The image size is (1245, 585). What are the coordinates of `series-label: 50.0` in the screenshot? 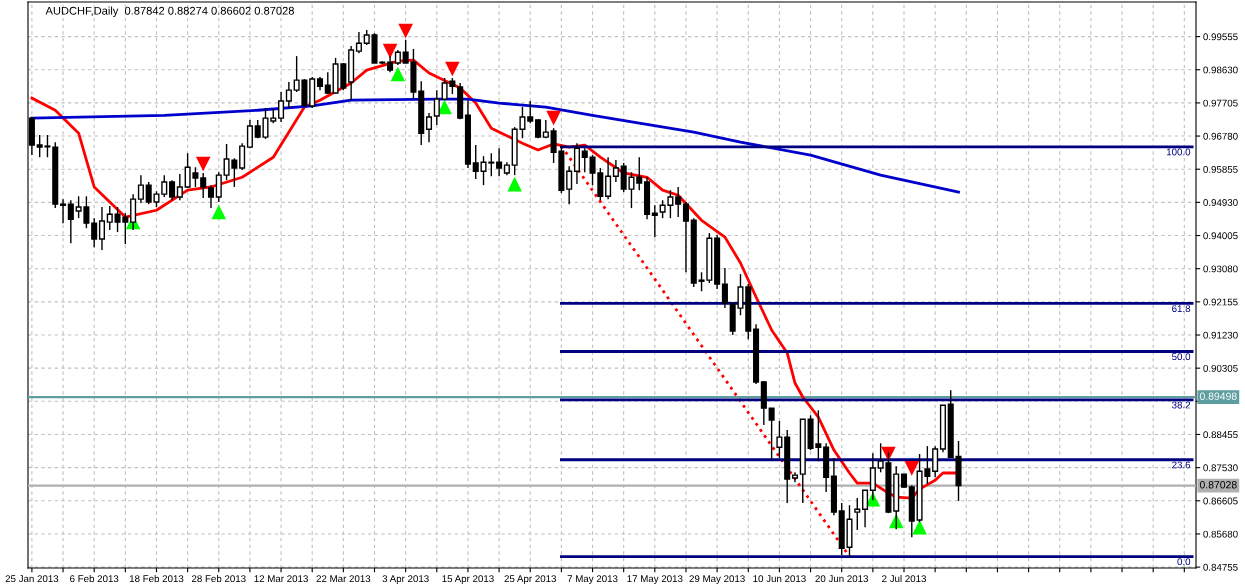 It's located at (1181, 357).